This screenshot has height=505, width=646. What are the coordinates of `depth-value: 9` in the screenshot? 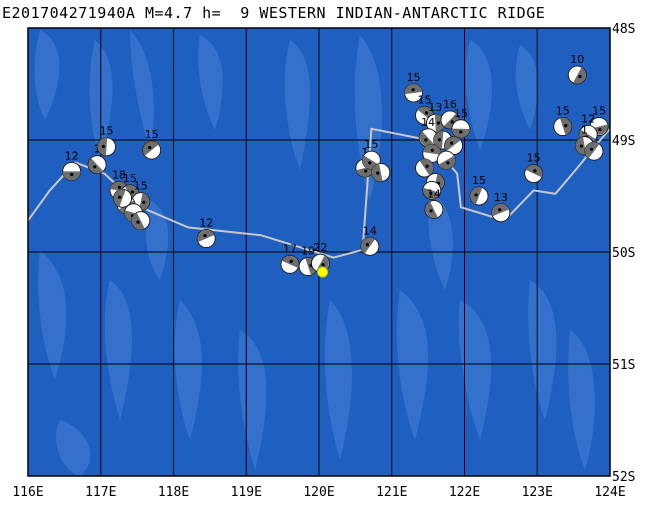 It's located at (245, 13).